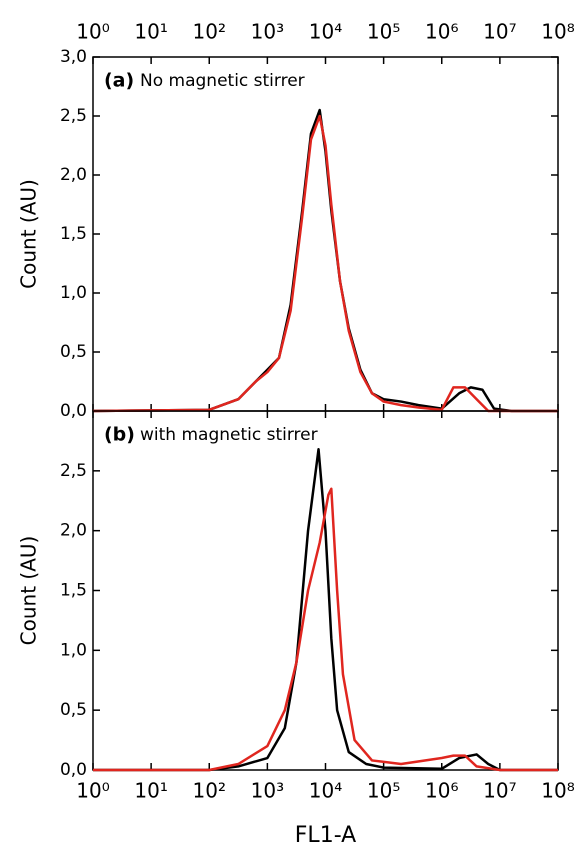 The image size is (579, 850). What do you see at coordinates (119, 81) in the screenshot?
I see `panel-label: (a)` at bounding box center [119, 81].